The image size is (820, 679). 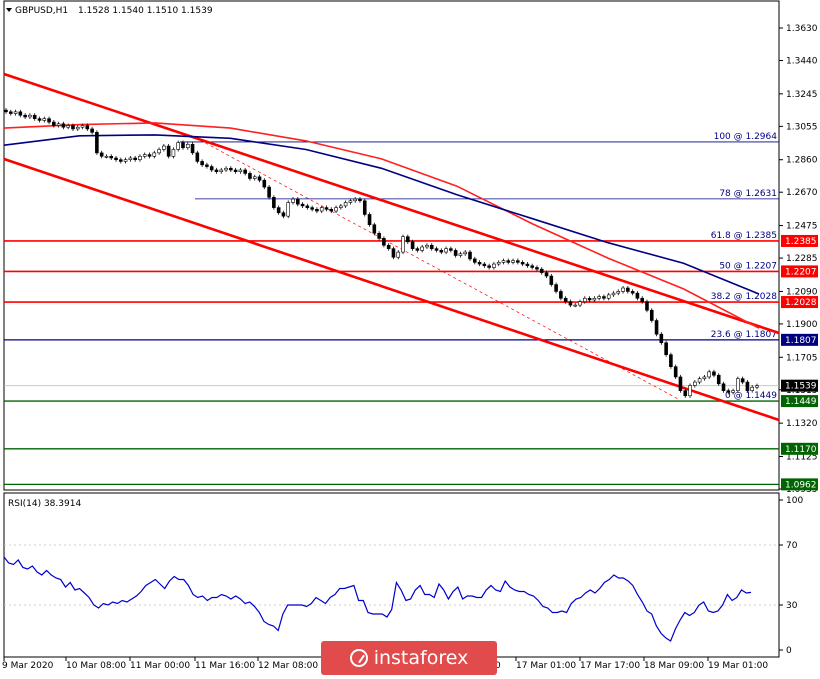 What do you see at coordinates (358, 658) in the screenshot?
I see `check-circle-icon` at bounding box center [358, 658].